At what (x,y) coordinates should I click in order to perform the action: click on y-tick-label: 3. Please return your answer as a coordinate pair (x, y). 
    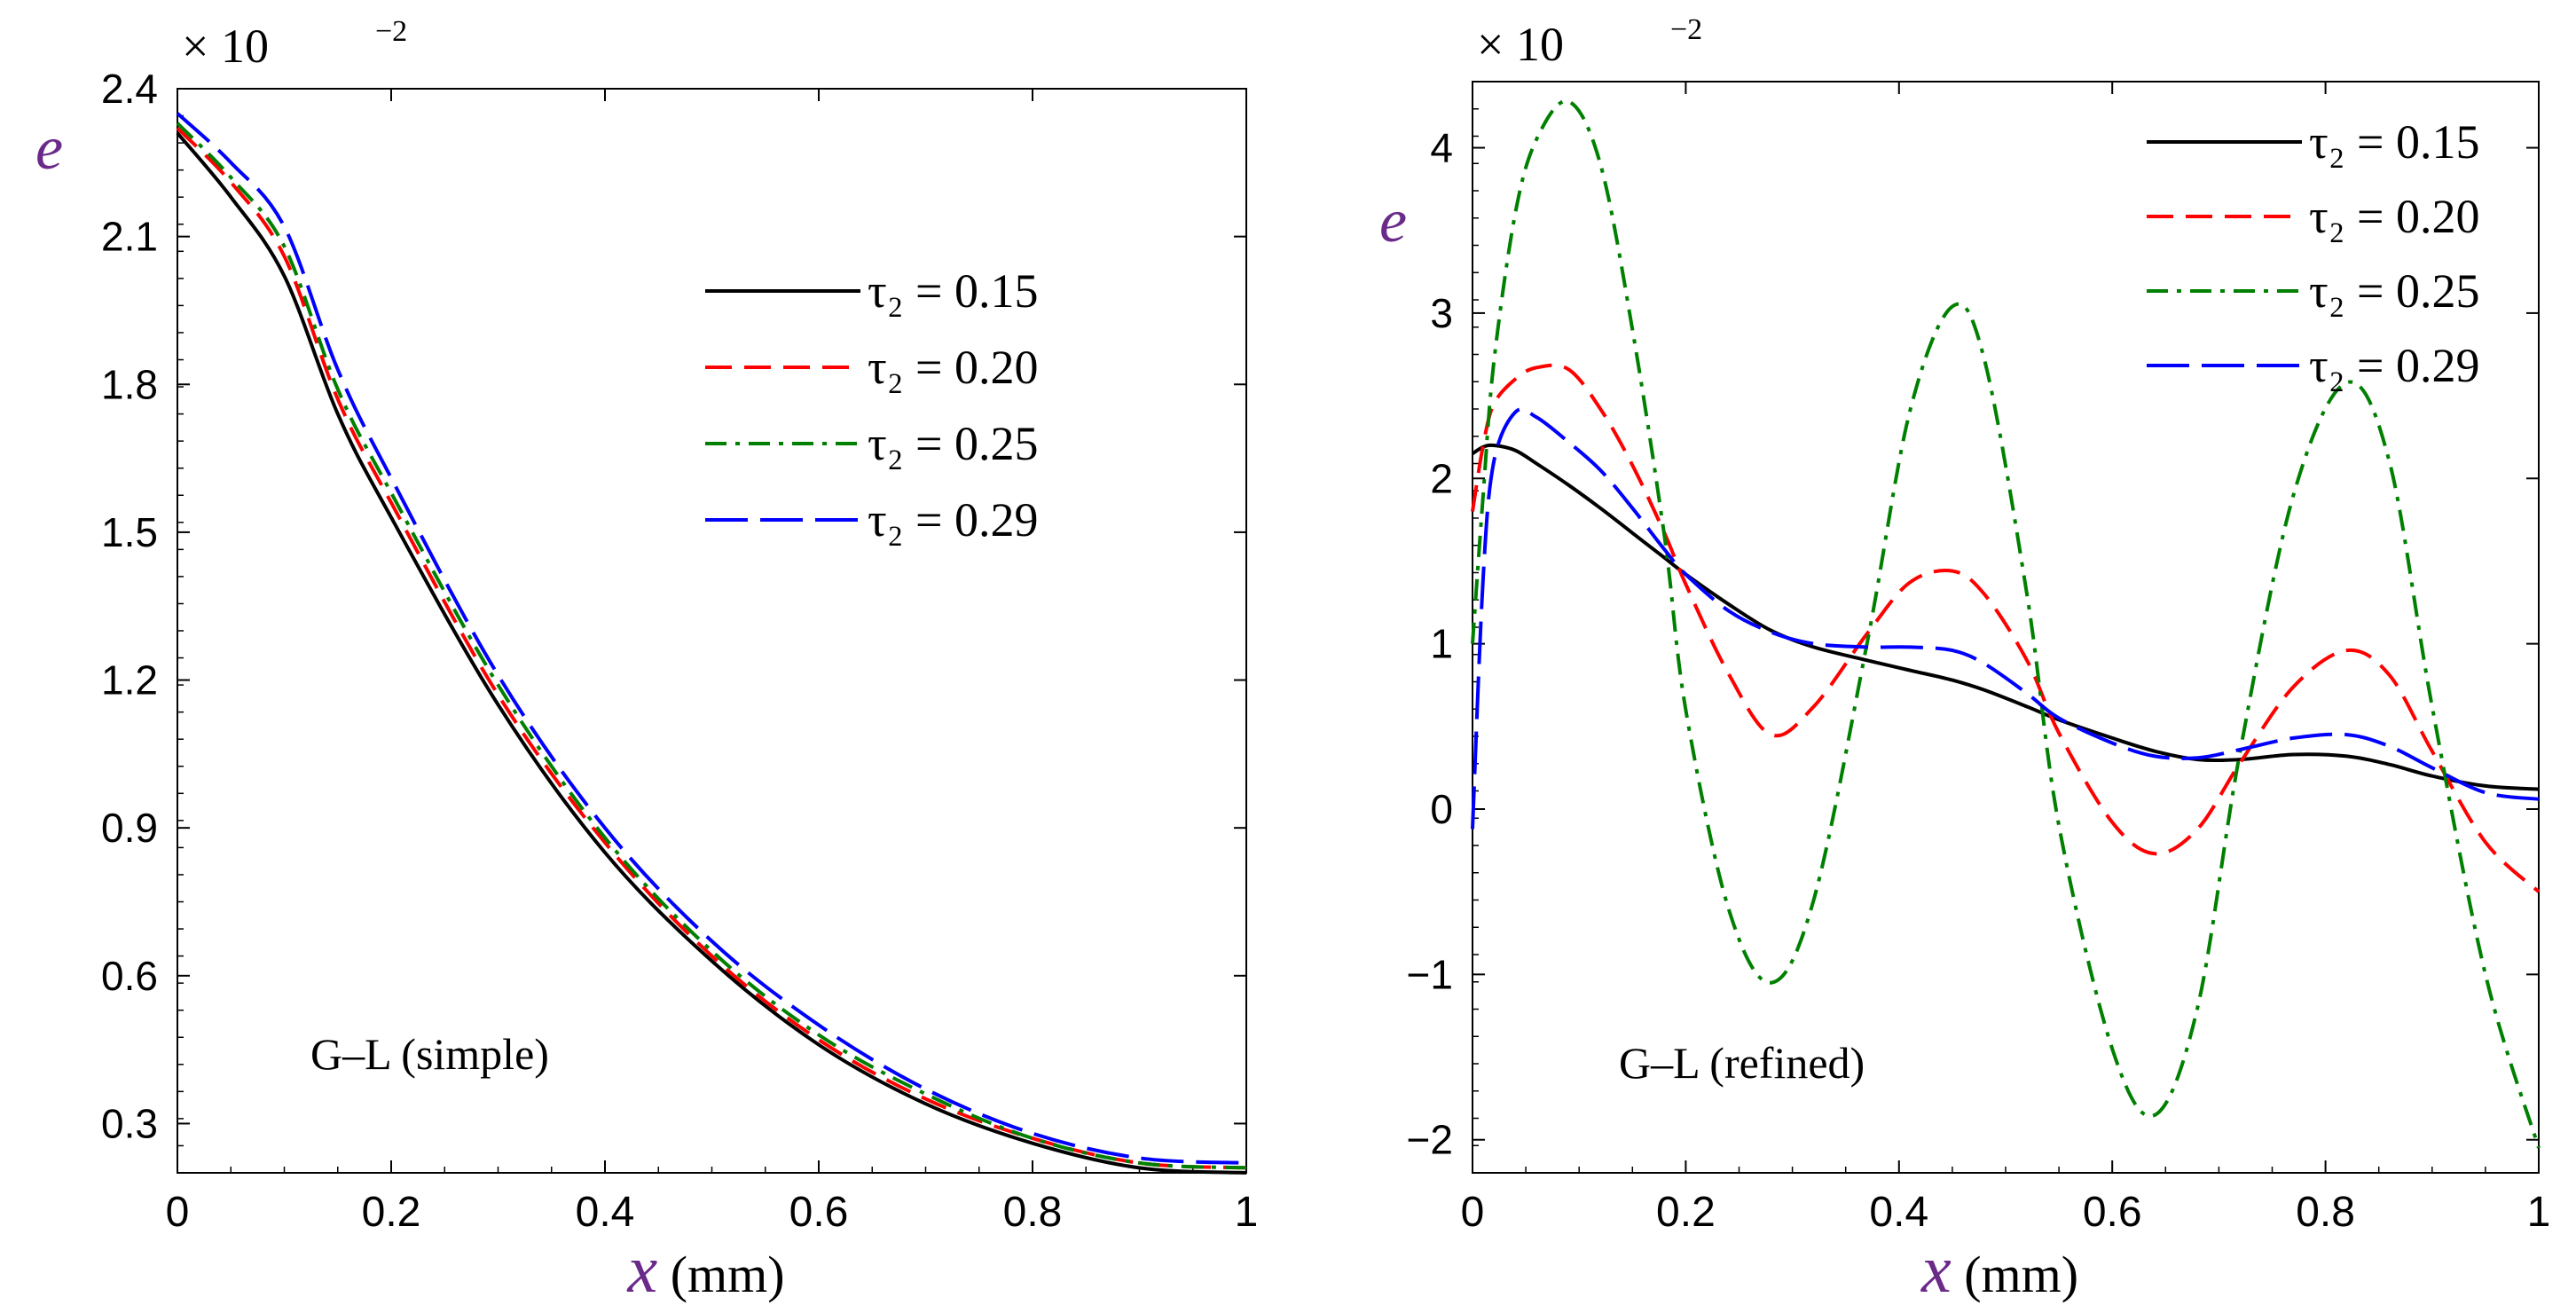
    Looking at the image, I should click on (1441, 313).